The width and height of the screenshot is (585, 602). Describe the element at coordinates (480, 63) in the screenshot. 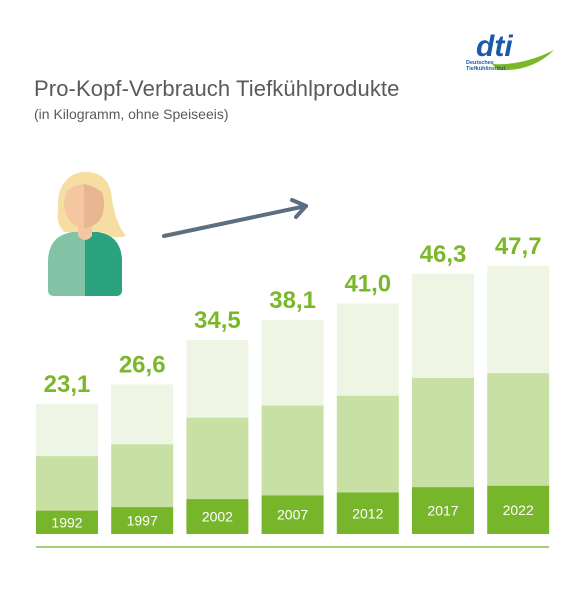

I see `logo-line1: Deutsches` at that location.